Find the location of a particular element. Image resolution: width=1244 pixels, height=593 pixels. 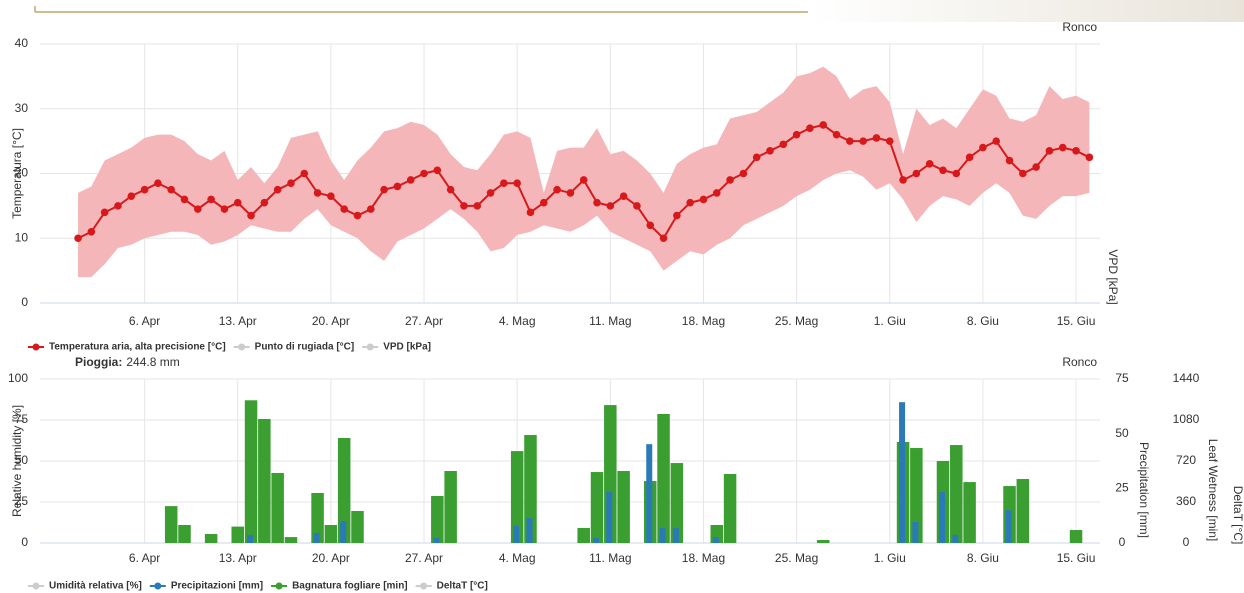

x-tick-label: 15. Giu is located at coordinates (1076, 558).